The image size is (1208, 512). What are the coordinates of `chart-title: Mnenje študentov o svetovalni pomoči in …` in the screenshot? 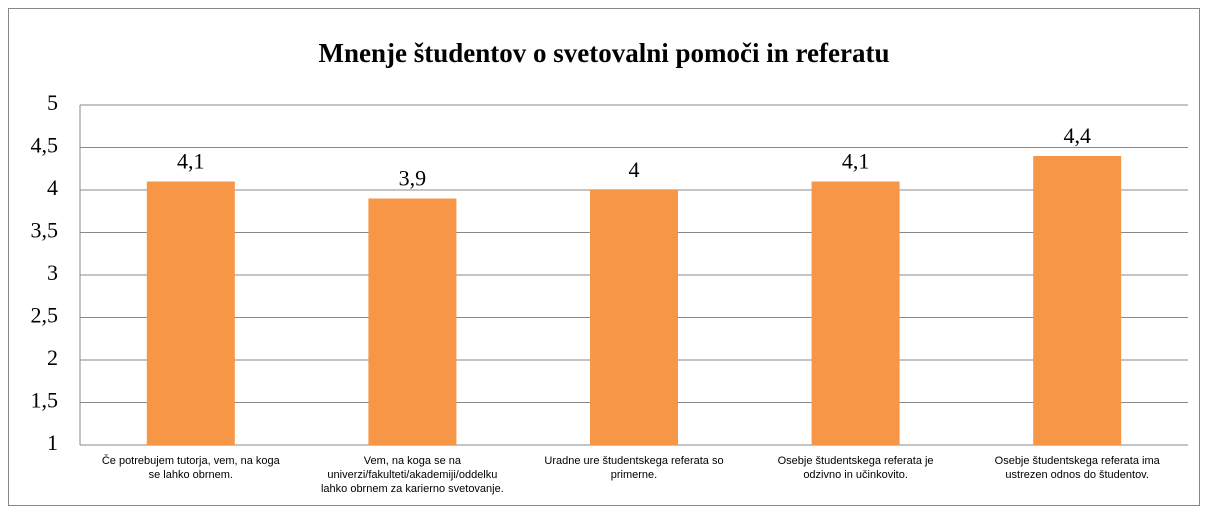 It's located at (604, 53).